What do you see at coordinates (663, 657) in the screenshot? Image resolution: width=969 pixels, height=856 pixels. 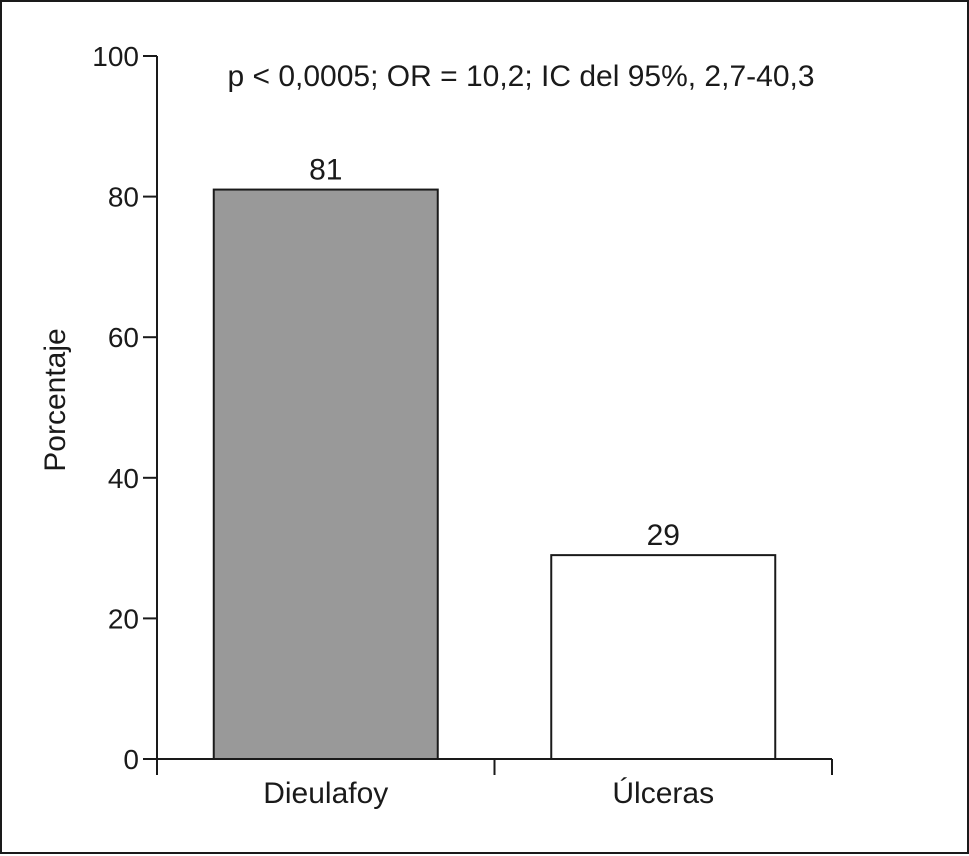 I see `bar-úlceras` at bounding box center [663, 657].